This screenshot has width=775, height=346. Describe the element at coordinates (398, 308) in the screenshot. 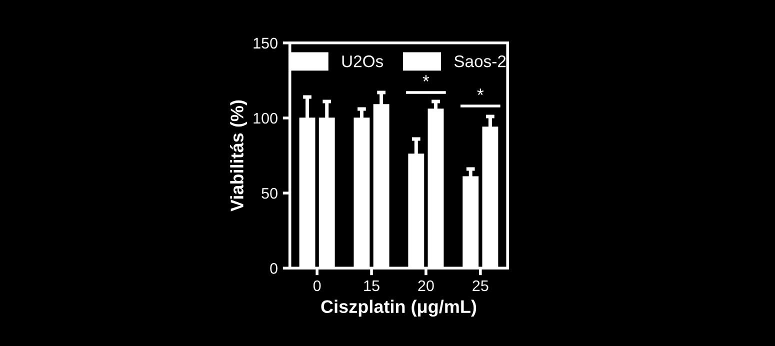

I see `x-axis-title: Ciszplatin (μg/mL)` at that location.